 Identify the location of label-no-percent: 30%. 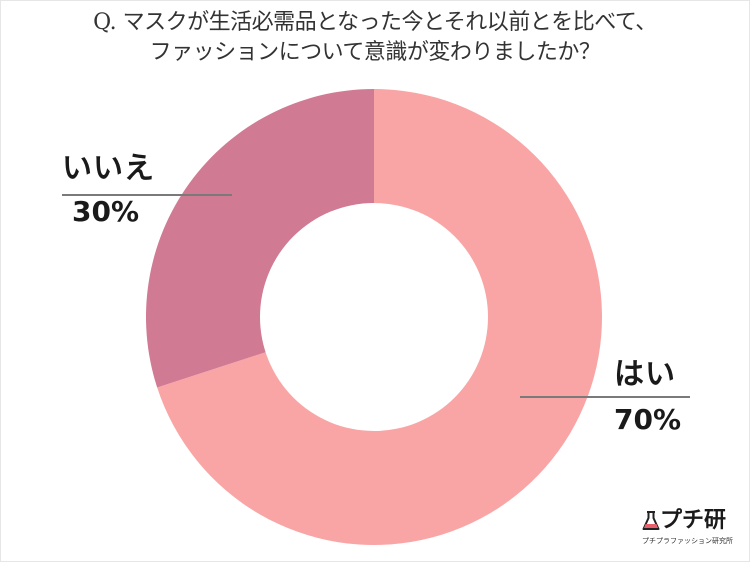
(106, 211).